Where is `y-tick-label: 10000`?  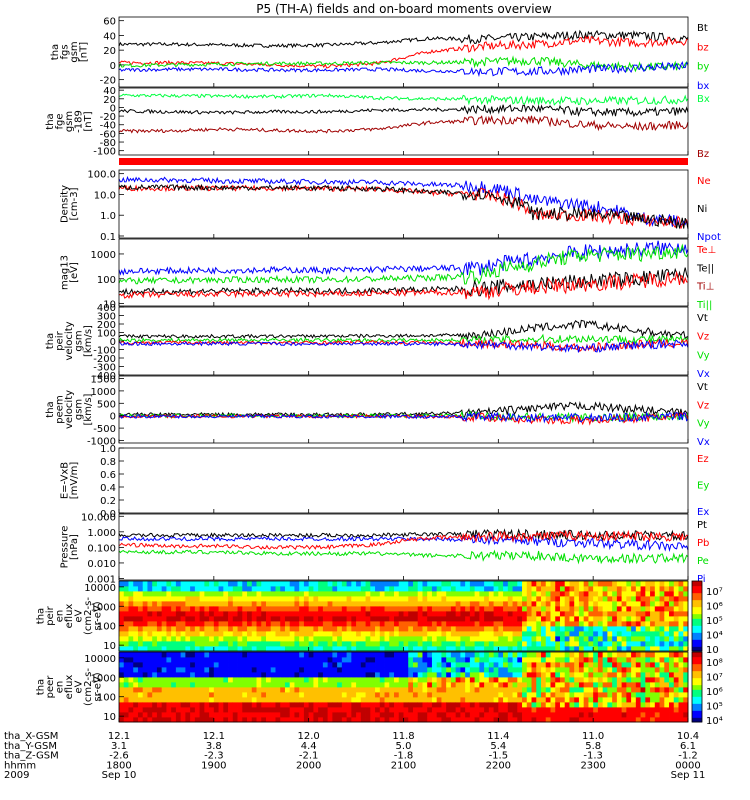 y-tick-label: 10000 is located at coordinates (100, 659).